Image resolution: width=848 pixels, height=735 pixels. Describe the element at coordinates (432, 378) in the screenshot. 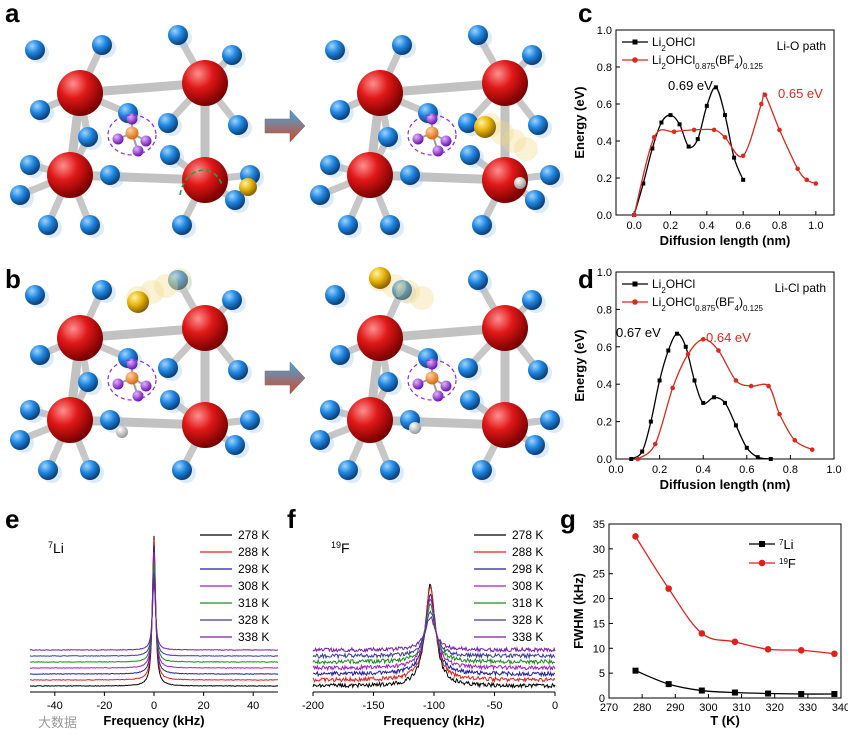

I see `boron-atom` at that location.